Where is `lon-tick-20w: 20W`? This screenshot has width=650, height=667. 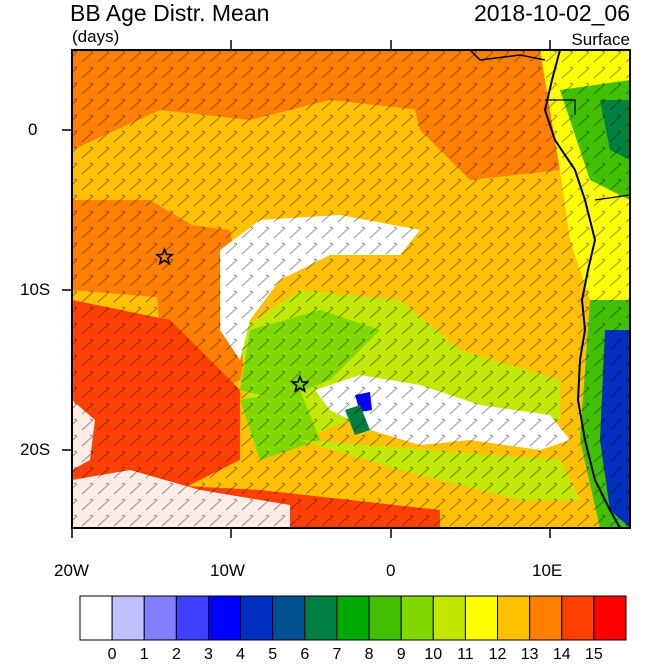
lon-tick-20w: 20W is located at coordinates (71, 570).